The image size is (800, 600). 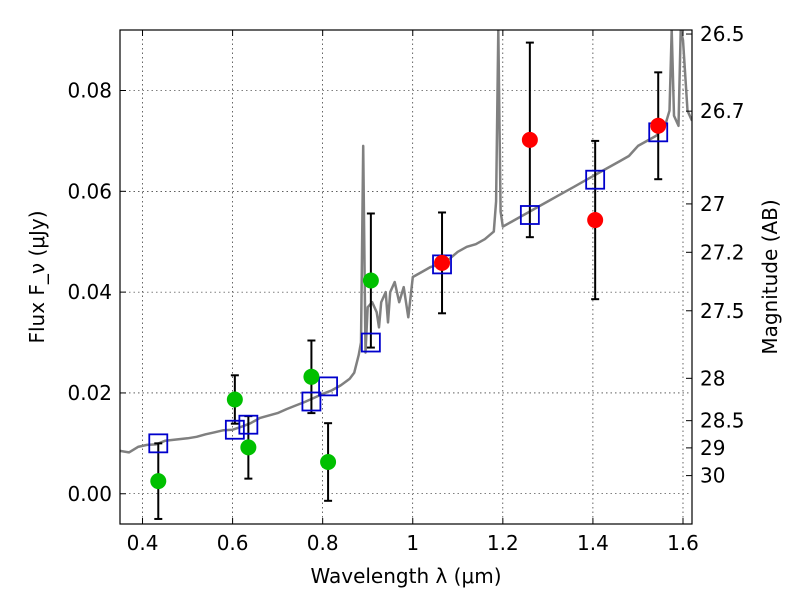 What do you see at coordinates (89, 191) in the screenshot?
I see `y-tick-label: 0.06` at bounding box center [89, 191].